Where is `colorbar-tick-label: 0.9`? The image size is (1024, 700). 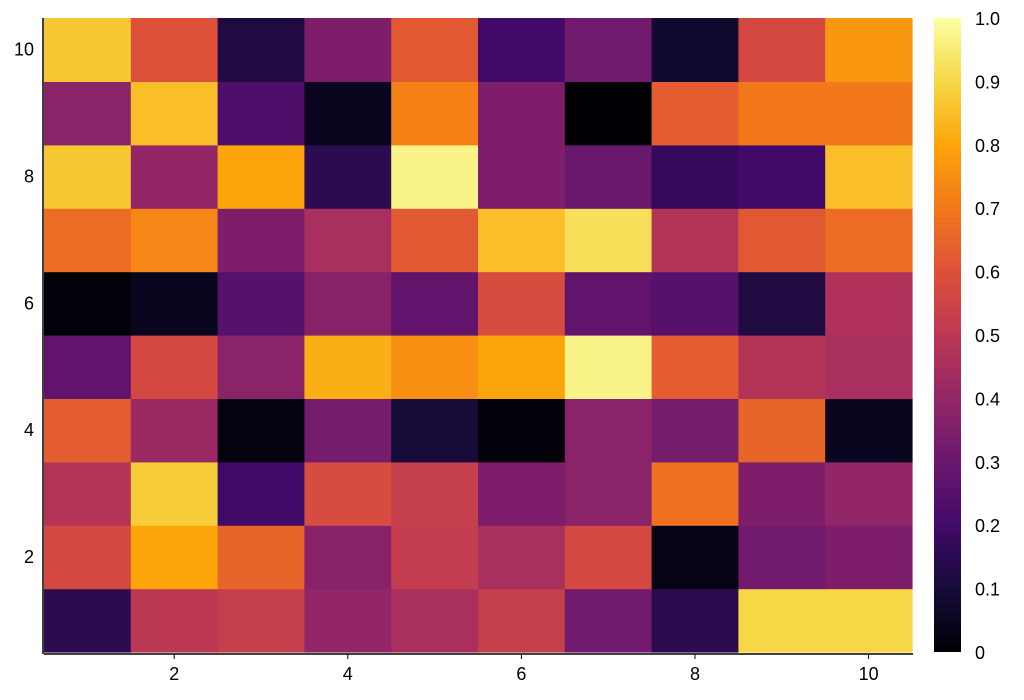 colorbar-tick-label: 0.9 is located at coordinates (987, 82).